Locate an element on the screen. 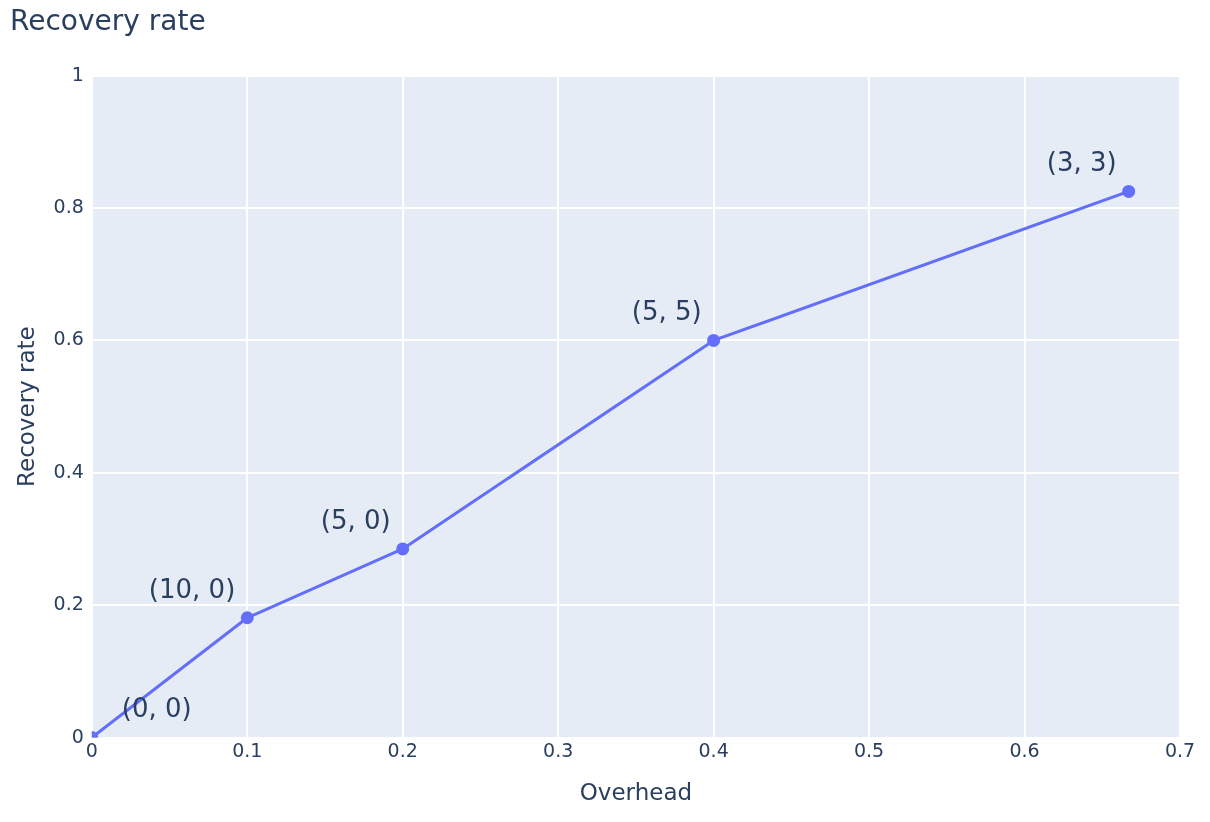 Image resolution: width=1210 pixels, height=822 pixels. x-tick-label: 0.6 is located at coordinates (1024, 749).